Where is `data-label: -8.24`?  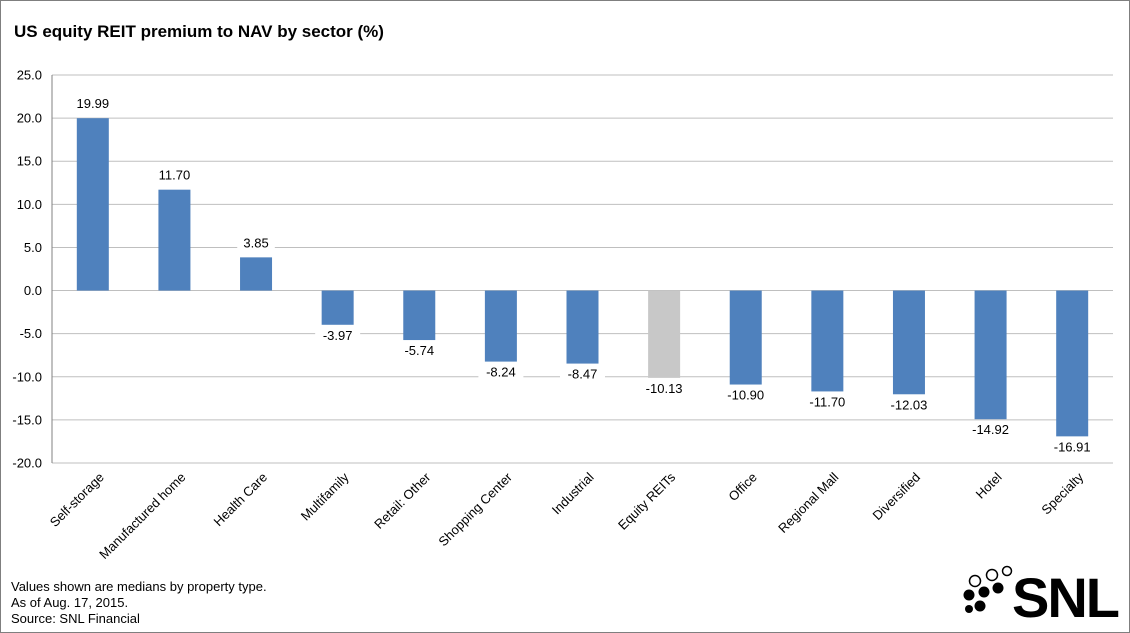
data-label: -8.24 is located at coordinates (501, 372).